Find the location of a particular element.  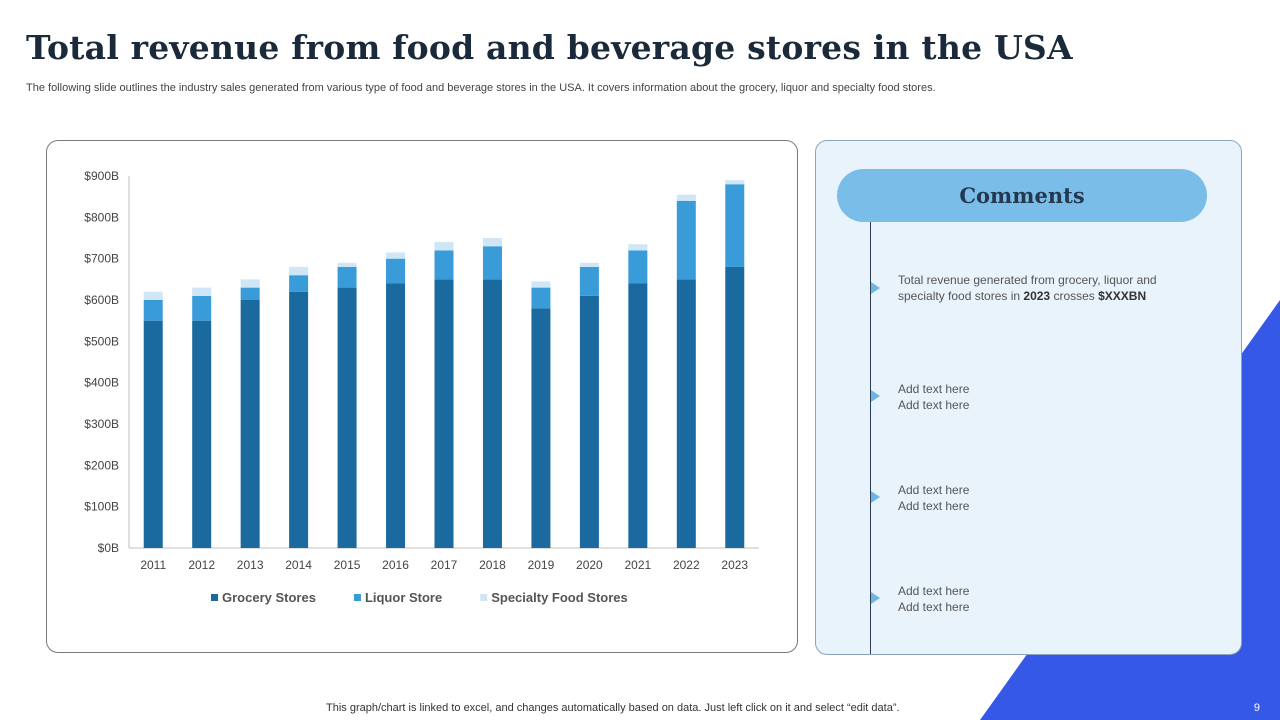

bar-grocery-stores-2021 is located at coordinates (638, 415).